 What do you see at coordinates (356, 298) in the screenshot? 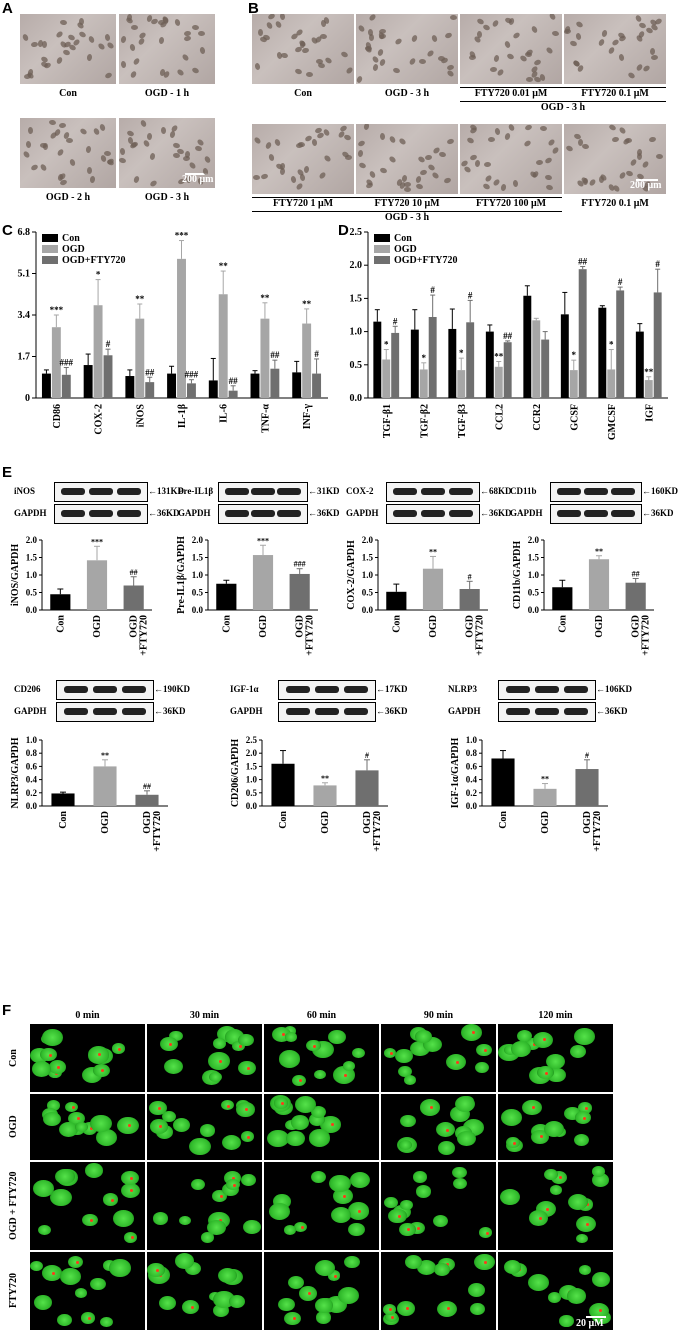
I see `y-tick-label: 1.5` at bounding box center [356, 298].